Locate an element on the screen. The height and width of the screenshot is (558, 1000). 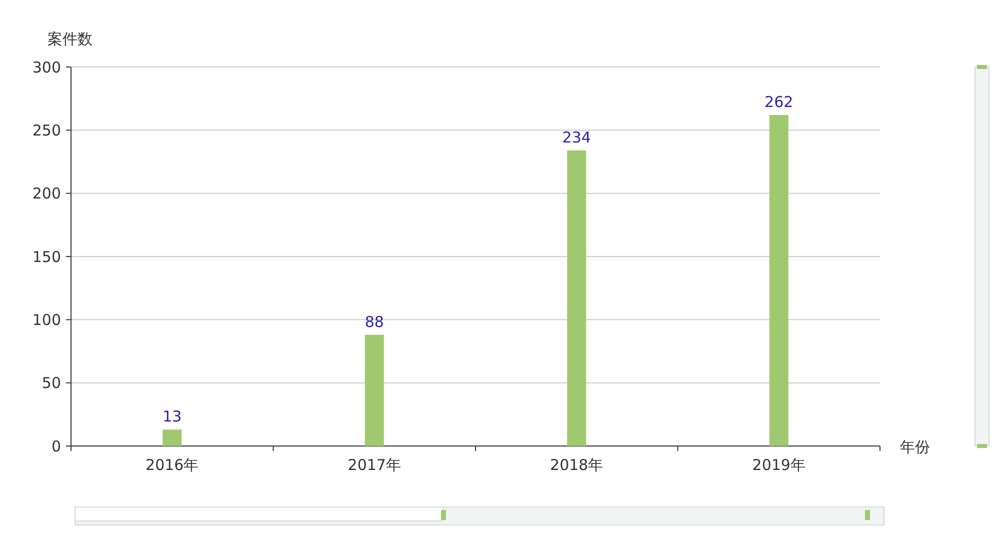
x-tick-label: 2017年 is located at coordinates (374, 465).